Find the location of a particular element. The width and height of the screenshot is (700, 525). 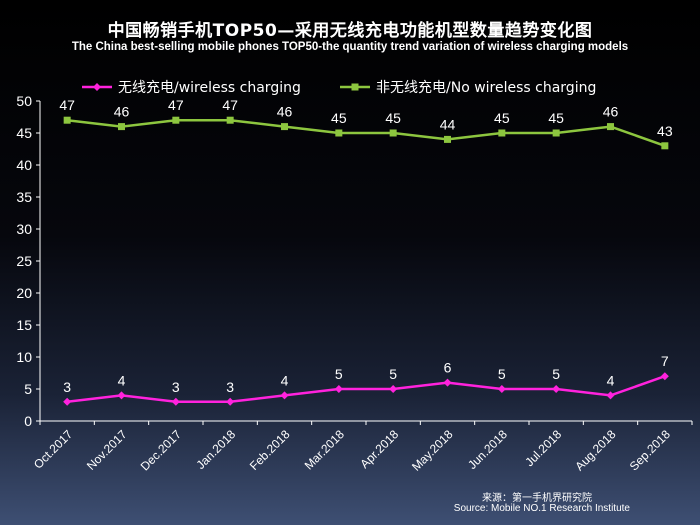

source-en: Source: Mobile NO.1 Research Institute is located at coordinates (541, 508).